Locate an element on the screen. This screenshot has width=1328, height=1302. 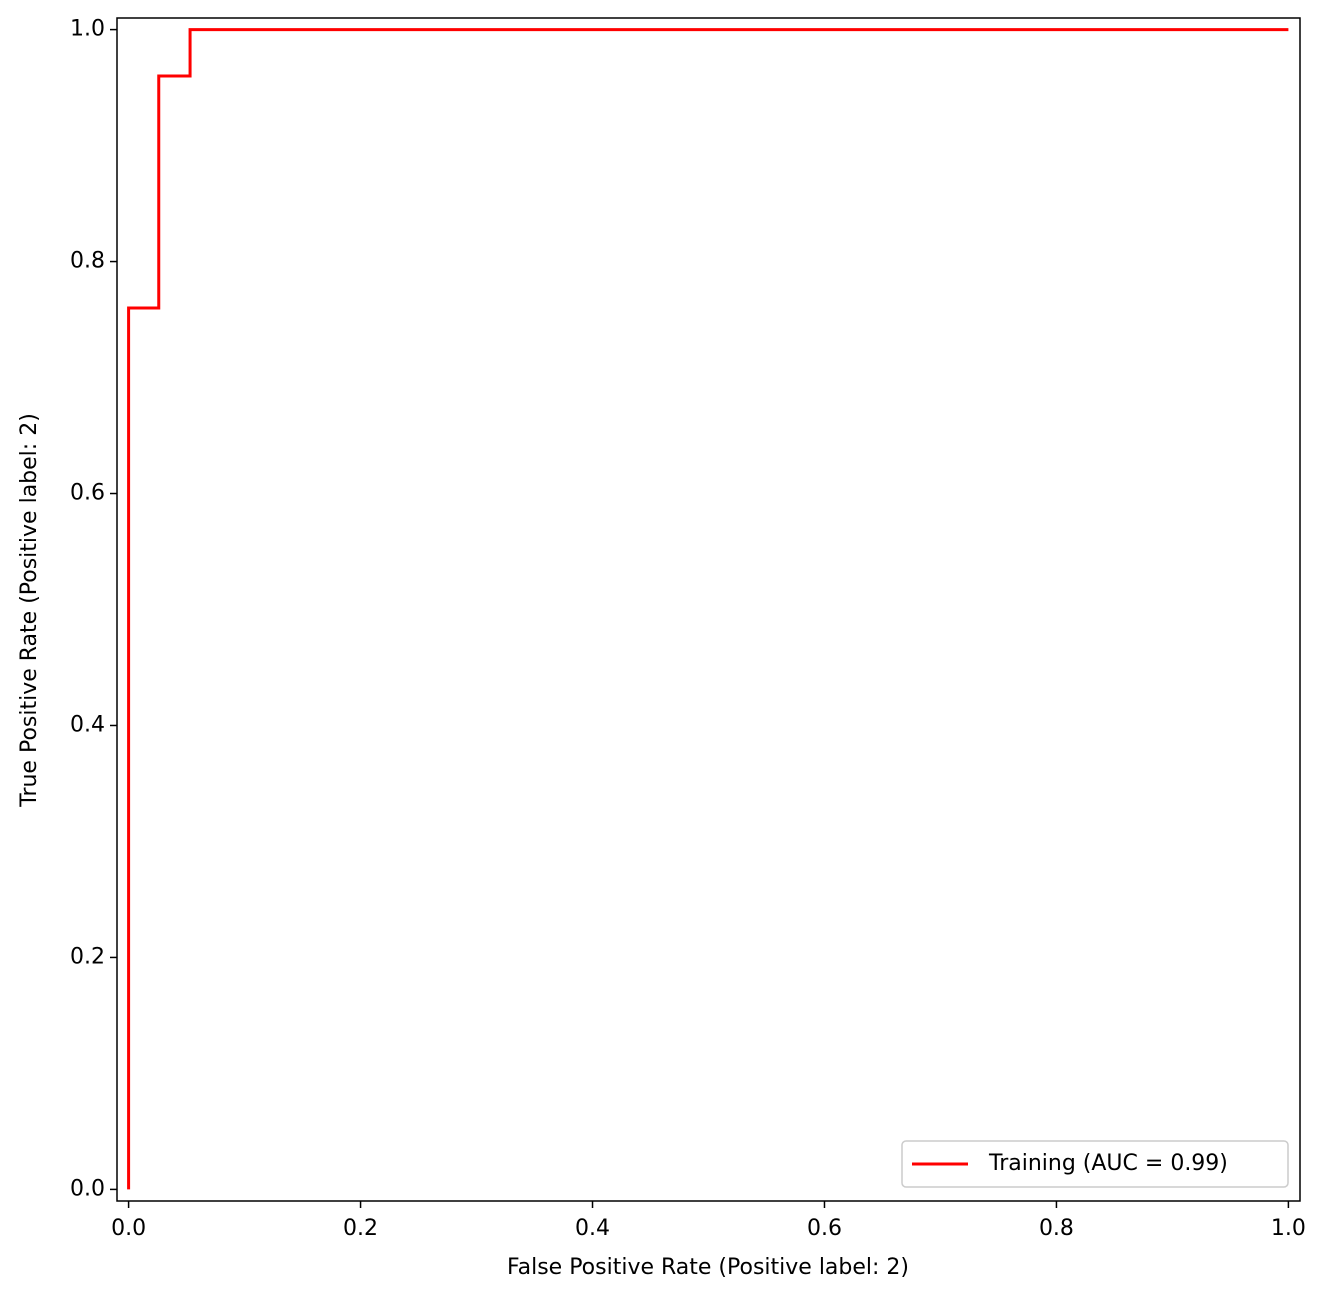
legend-box is located at coordinates (1095, 1164).